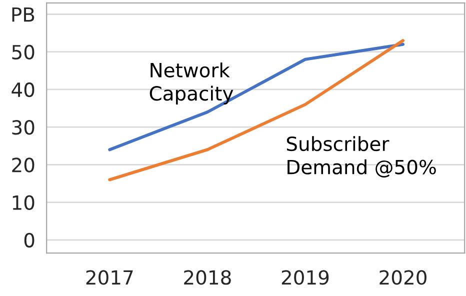  What do you see at coordinates (23, 127) in the screenshot?
I see `y-tick-label: 30` at bounding box center [23, 127].